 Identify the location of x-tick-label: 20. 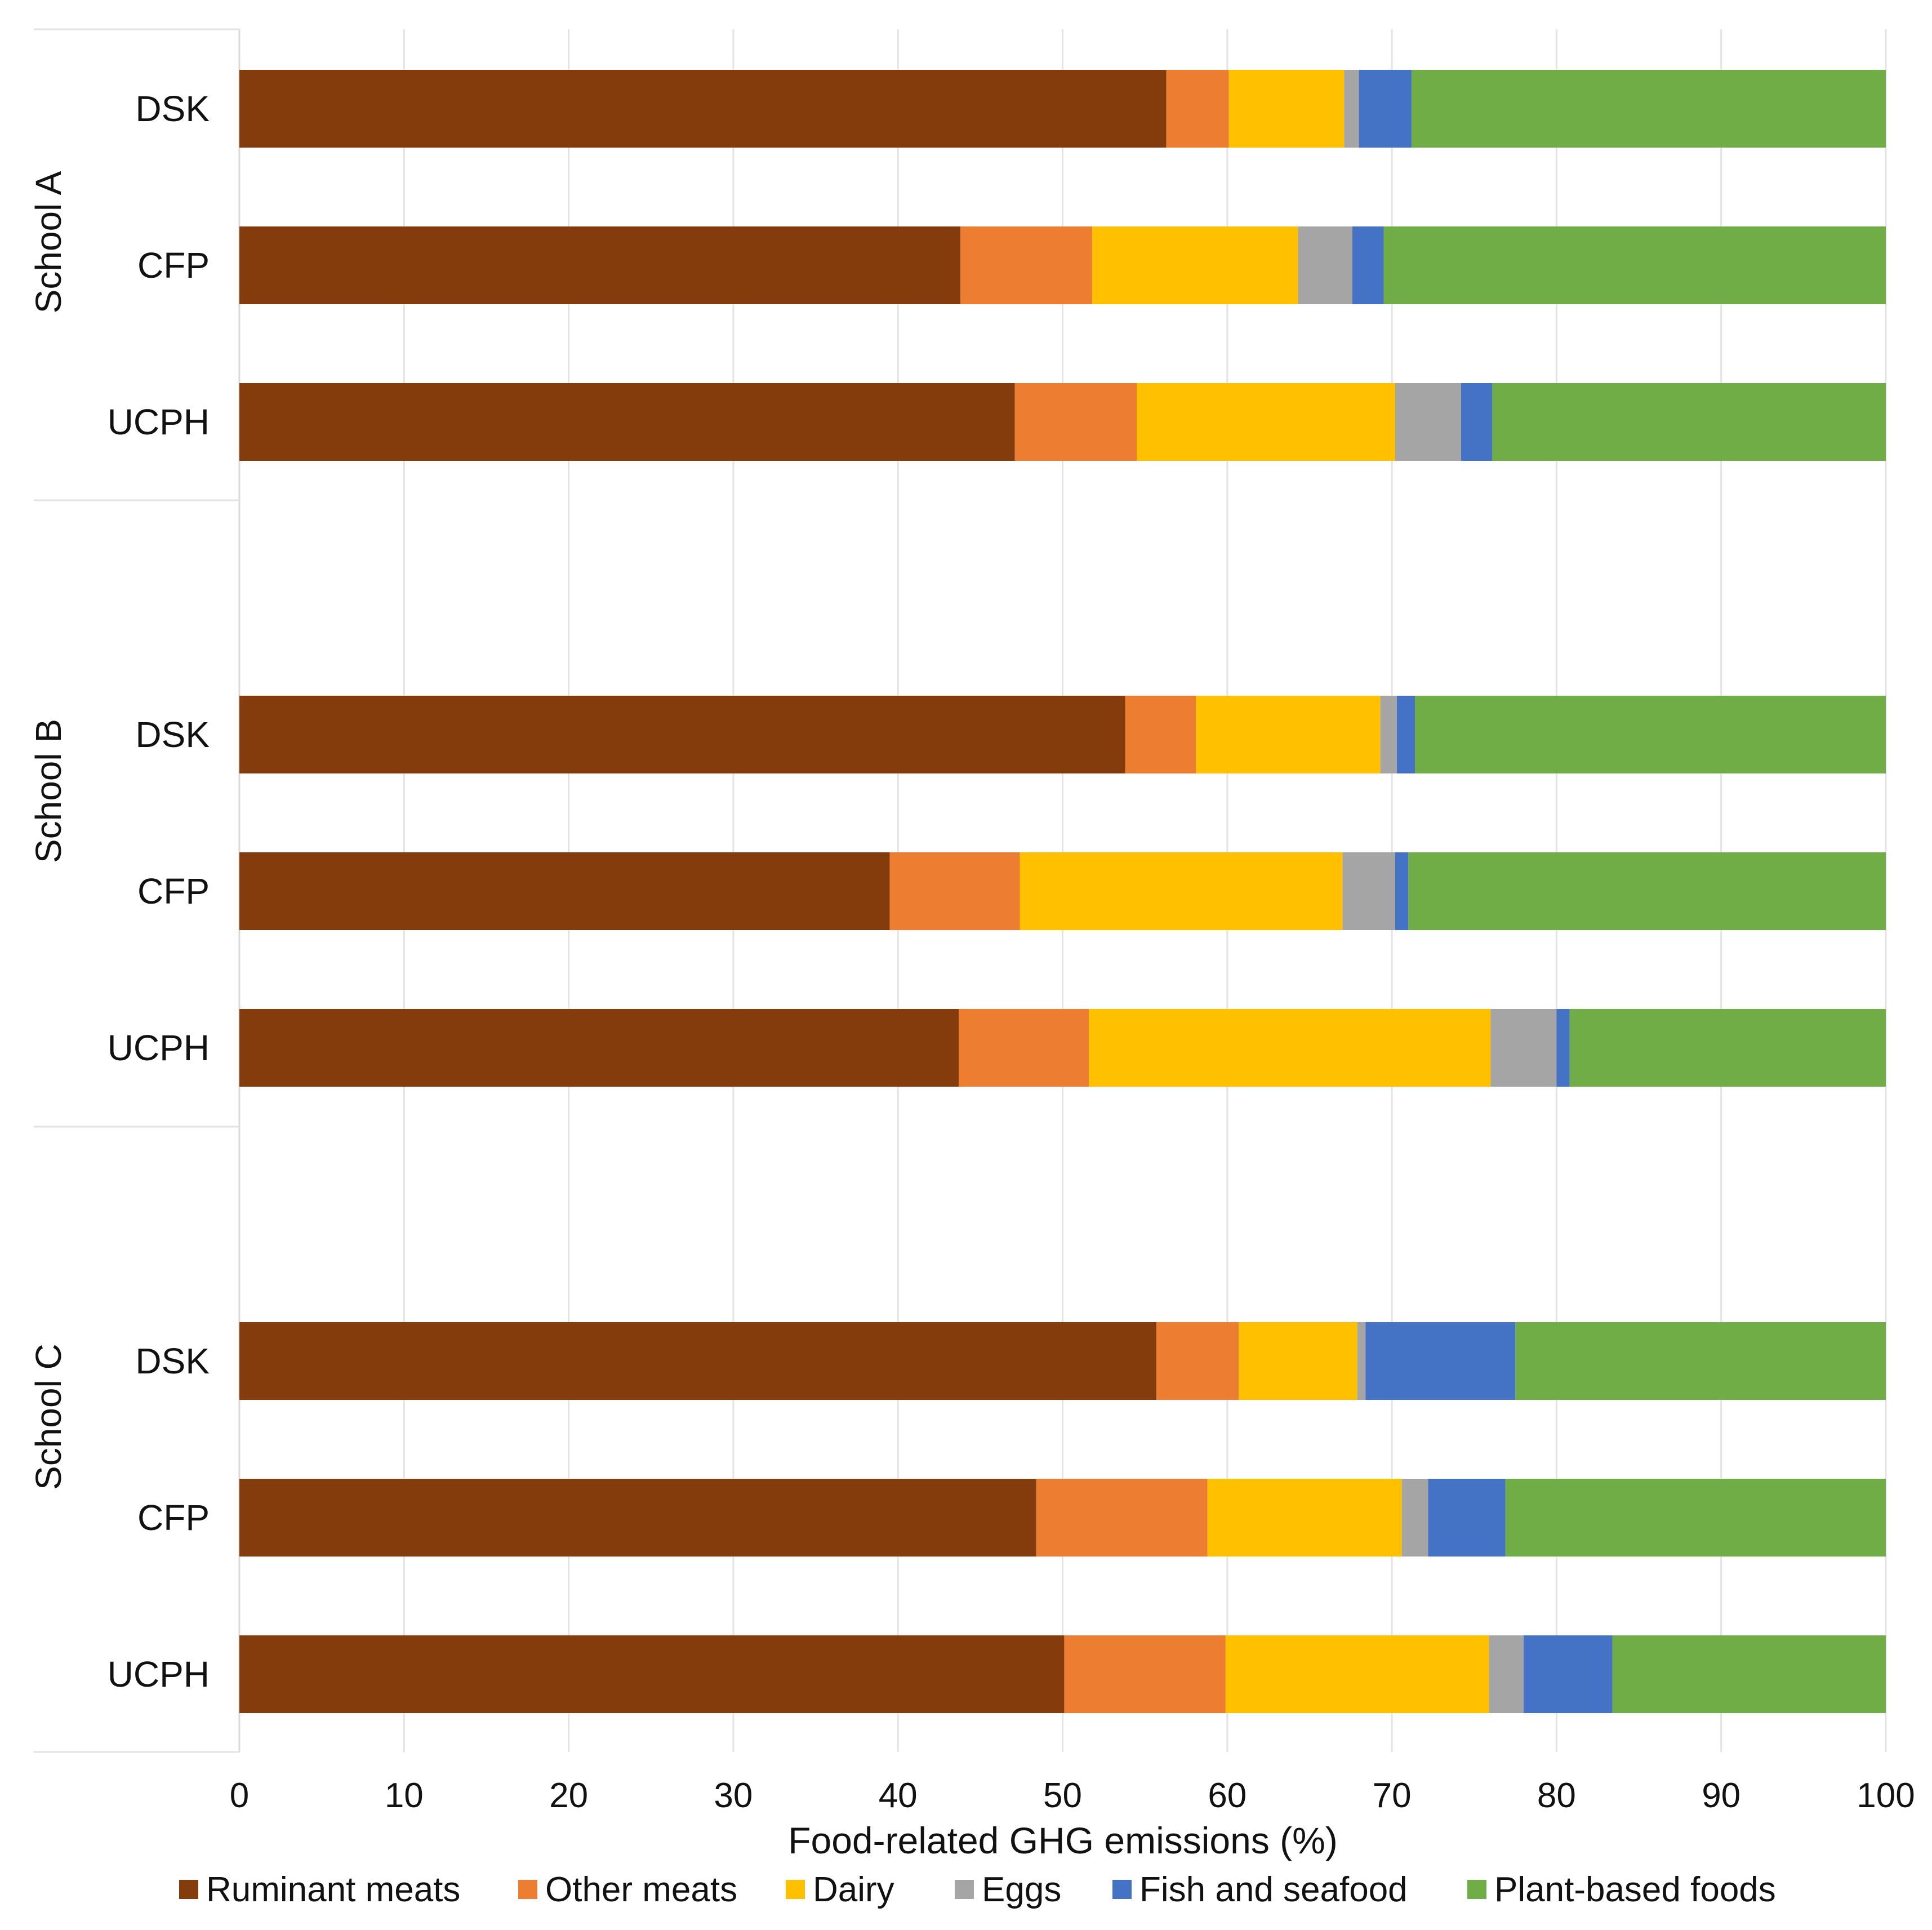
(568, 1795).